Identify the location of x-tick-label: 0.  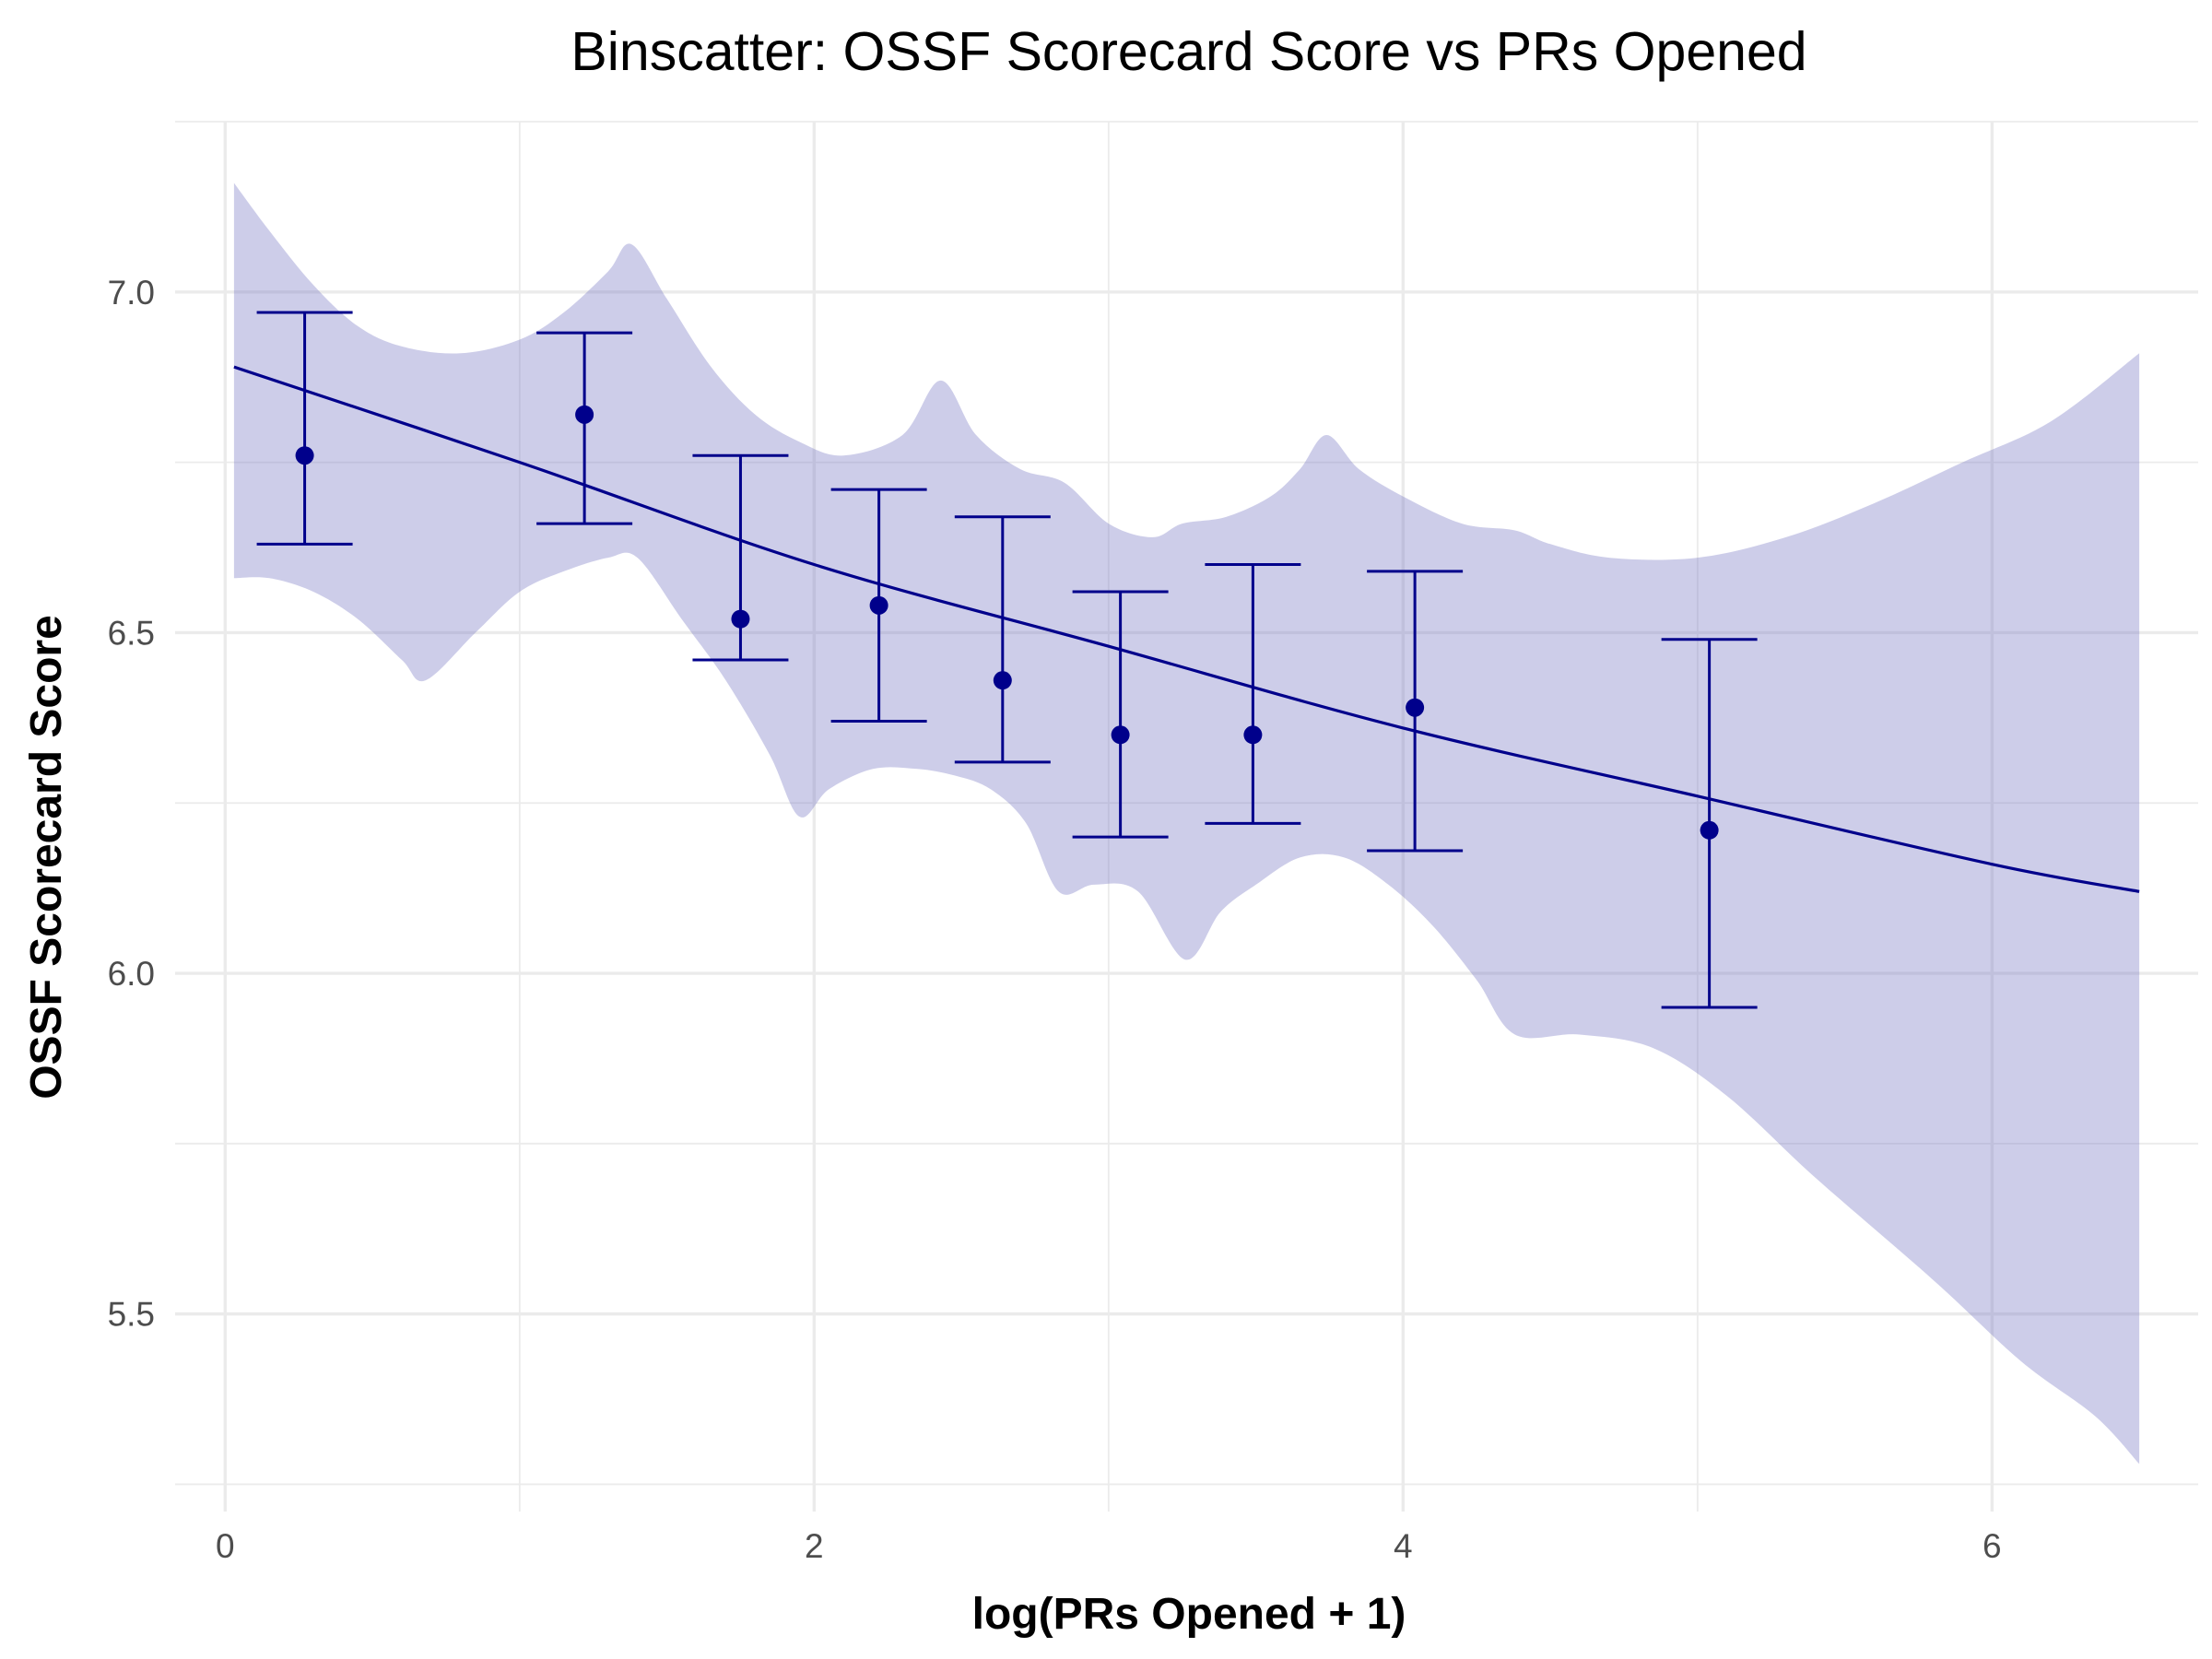
(225, 1546).